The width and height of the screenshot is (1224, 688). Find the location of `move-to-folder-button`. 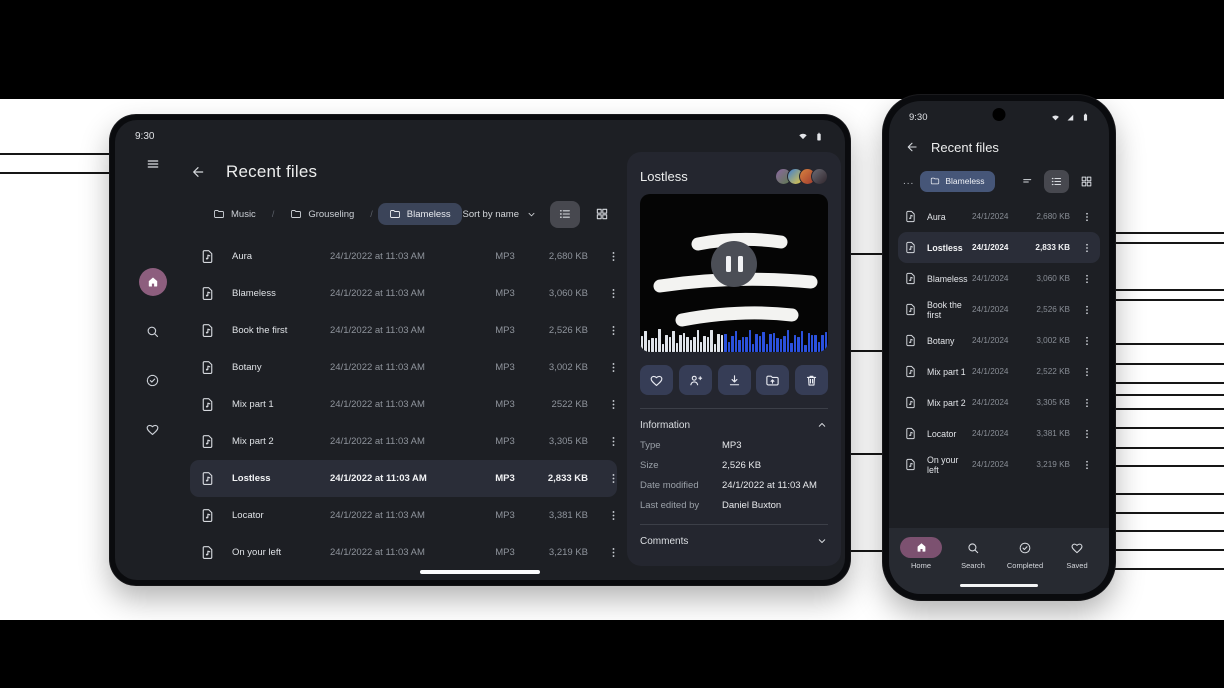

move-to-folder-button is located at coordinates (773, 380).